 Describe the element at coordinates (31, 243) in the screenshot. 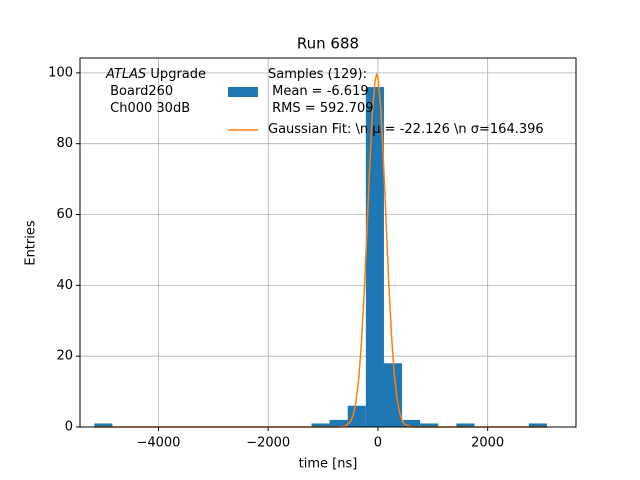

I see `y-axis-label: Entries` at that location.